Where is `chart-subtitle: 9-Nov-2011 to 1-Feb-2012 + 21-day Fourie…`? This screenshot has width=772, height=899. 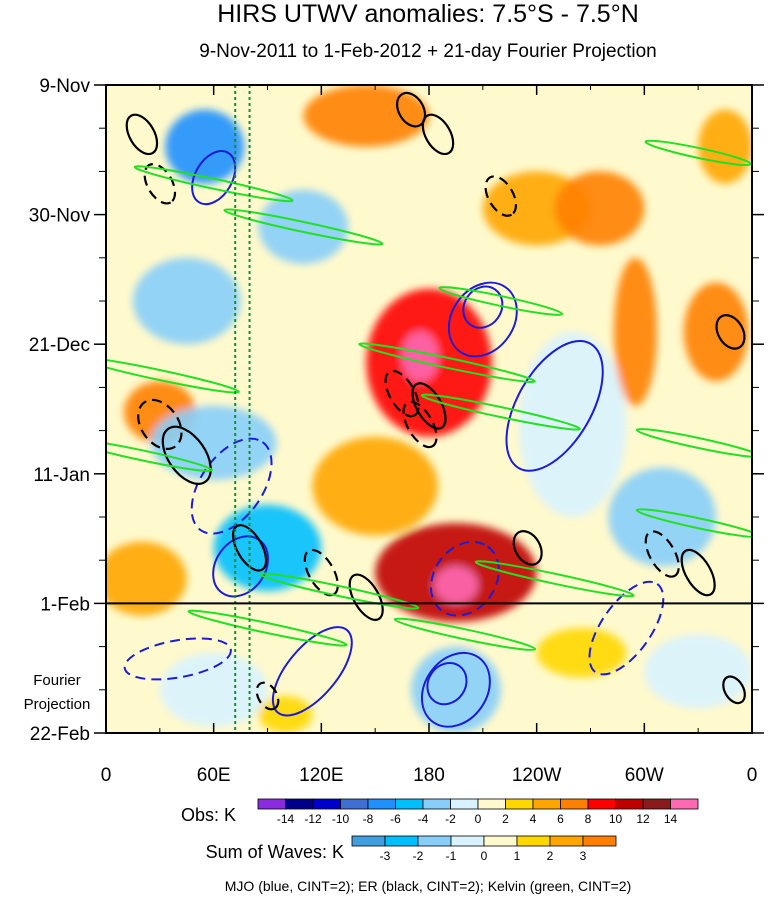 chart-subtitle: 9-Nov-2011 to 1-Feb-2012 + 21-day Fourie… is located at coordinates (427, 51).